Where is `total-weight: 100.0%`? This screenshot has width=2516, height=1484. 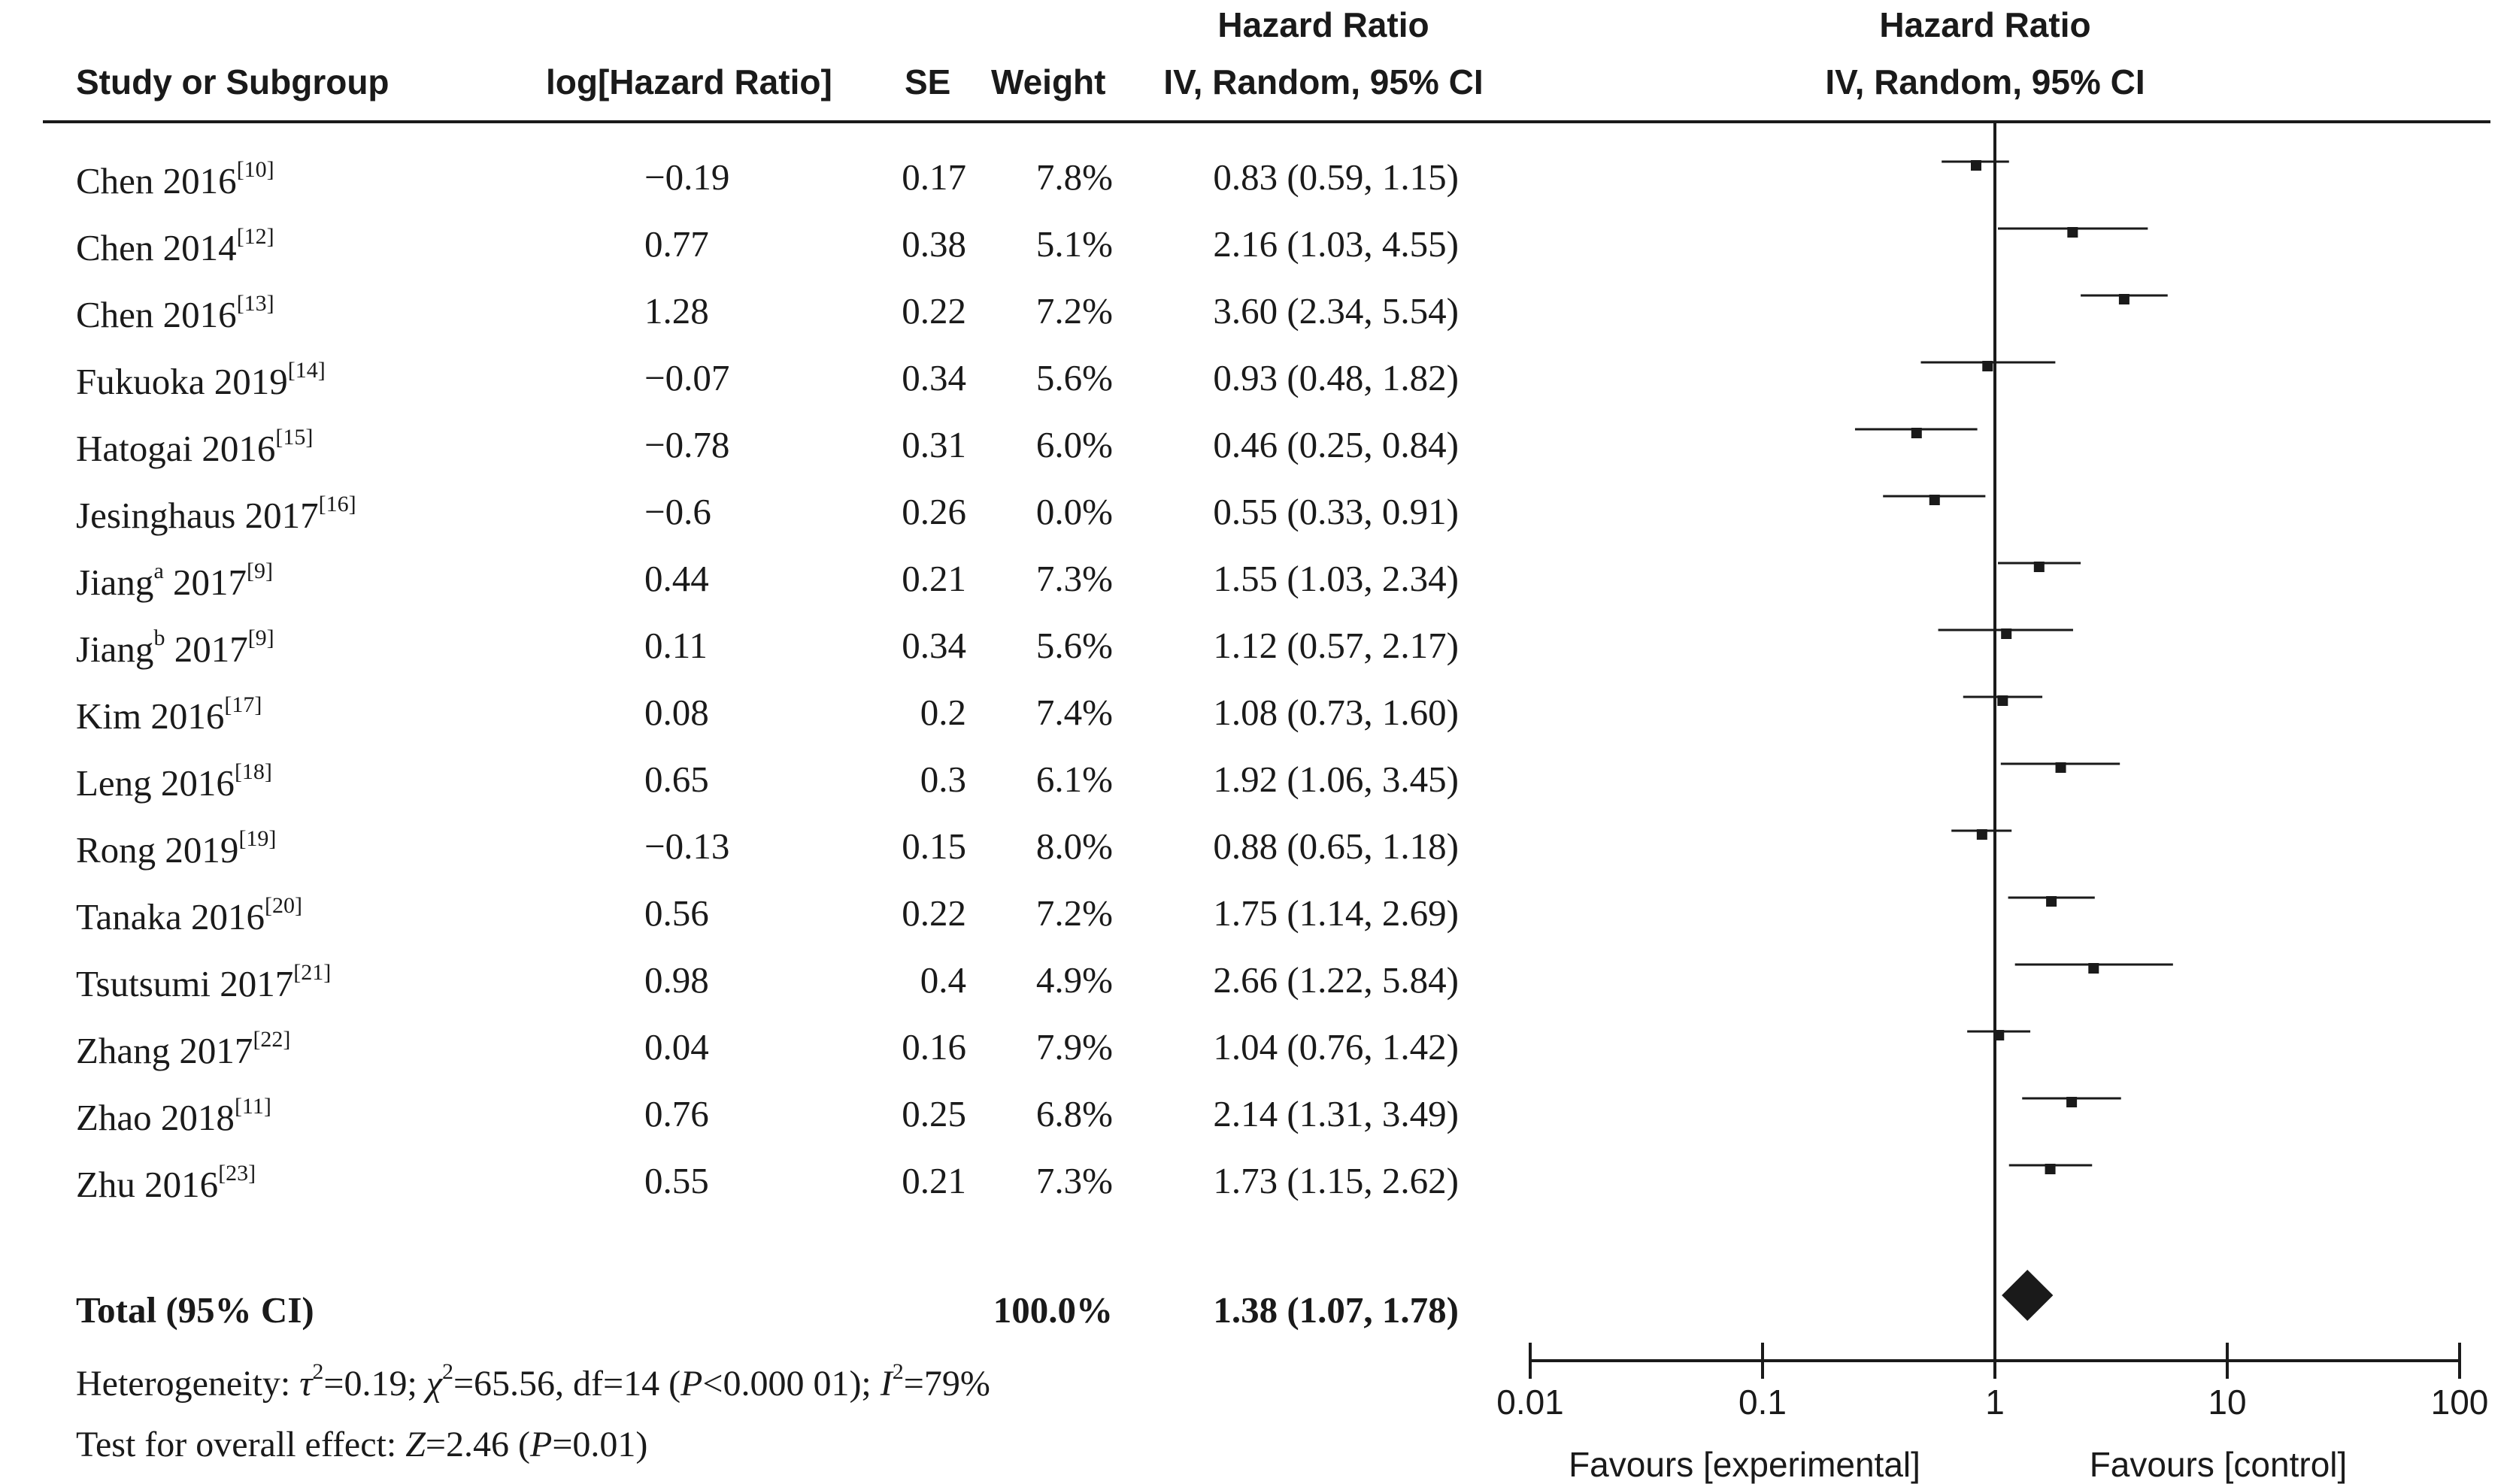
total-weight: 100.0% is located at coordinates (1053, 1310).